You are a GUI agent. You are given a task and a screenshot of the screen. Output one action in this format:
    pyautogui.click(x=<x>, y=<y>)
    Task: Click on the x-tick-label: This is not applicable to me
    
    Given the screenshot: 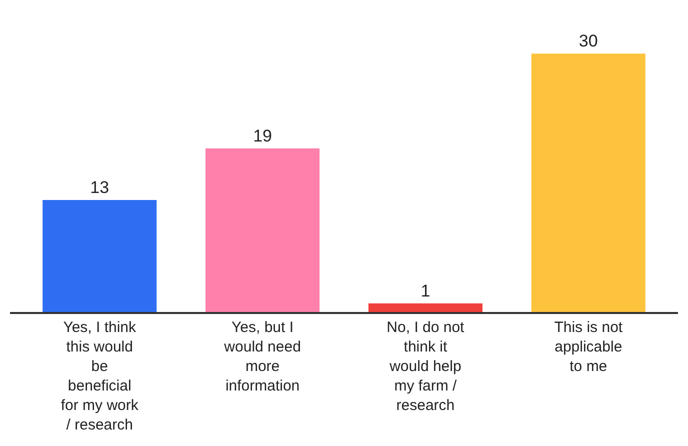 What is the action you would take?
    pyautogui.click(x=589, y=347)
    